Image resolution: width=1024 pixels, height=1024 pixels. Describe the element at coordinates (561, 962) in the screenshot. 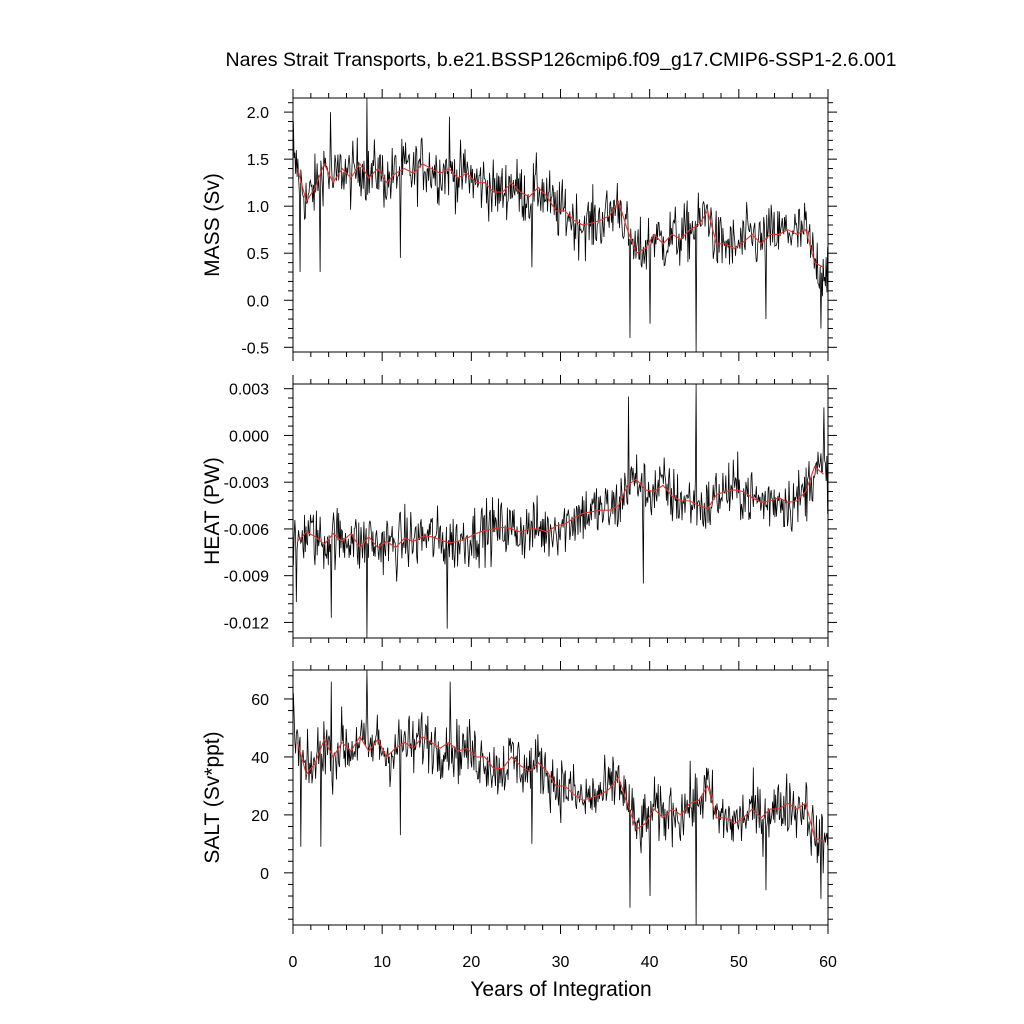

I see `x-tick-label: 30` at that location.